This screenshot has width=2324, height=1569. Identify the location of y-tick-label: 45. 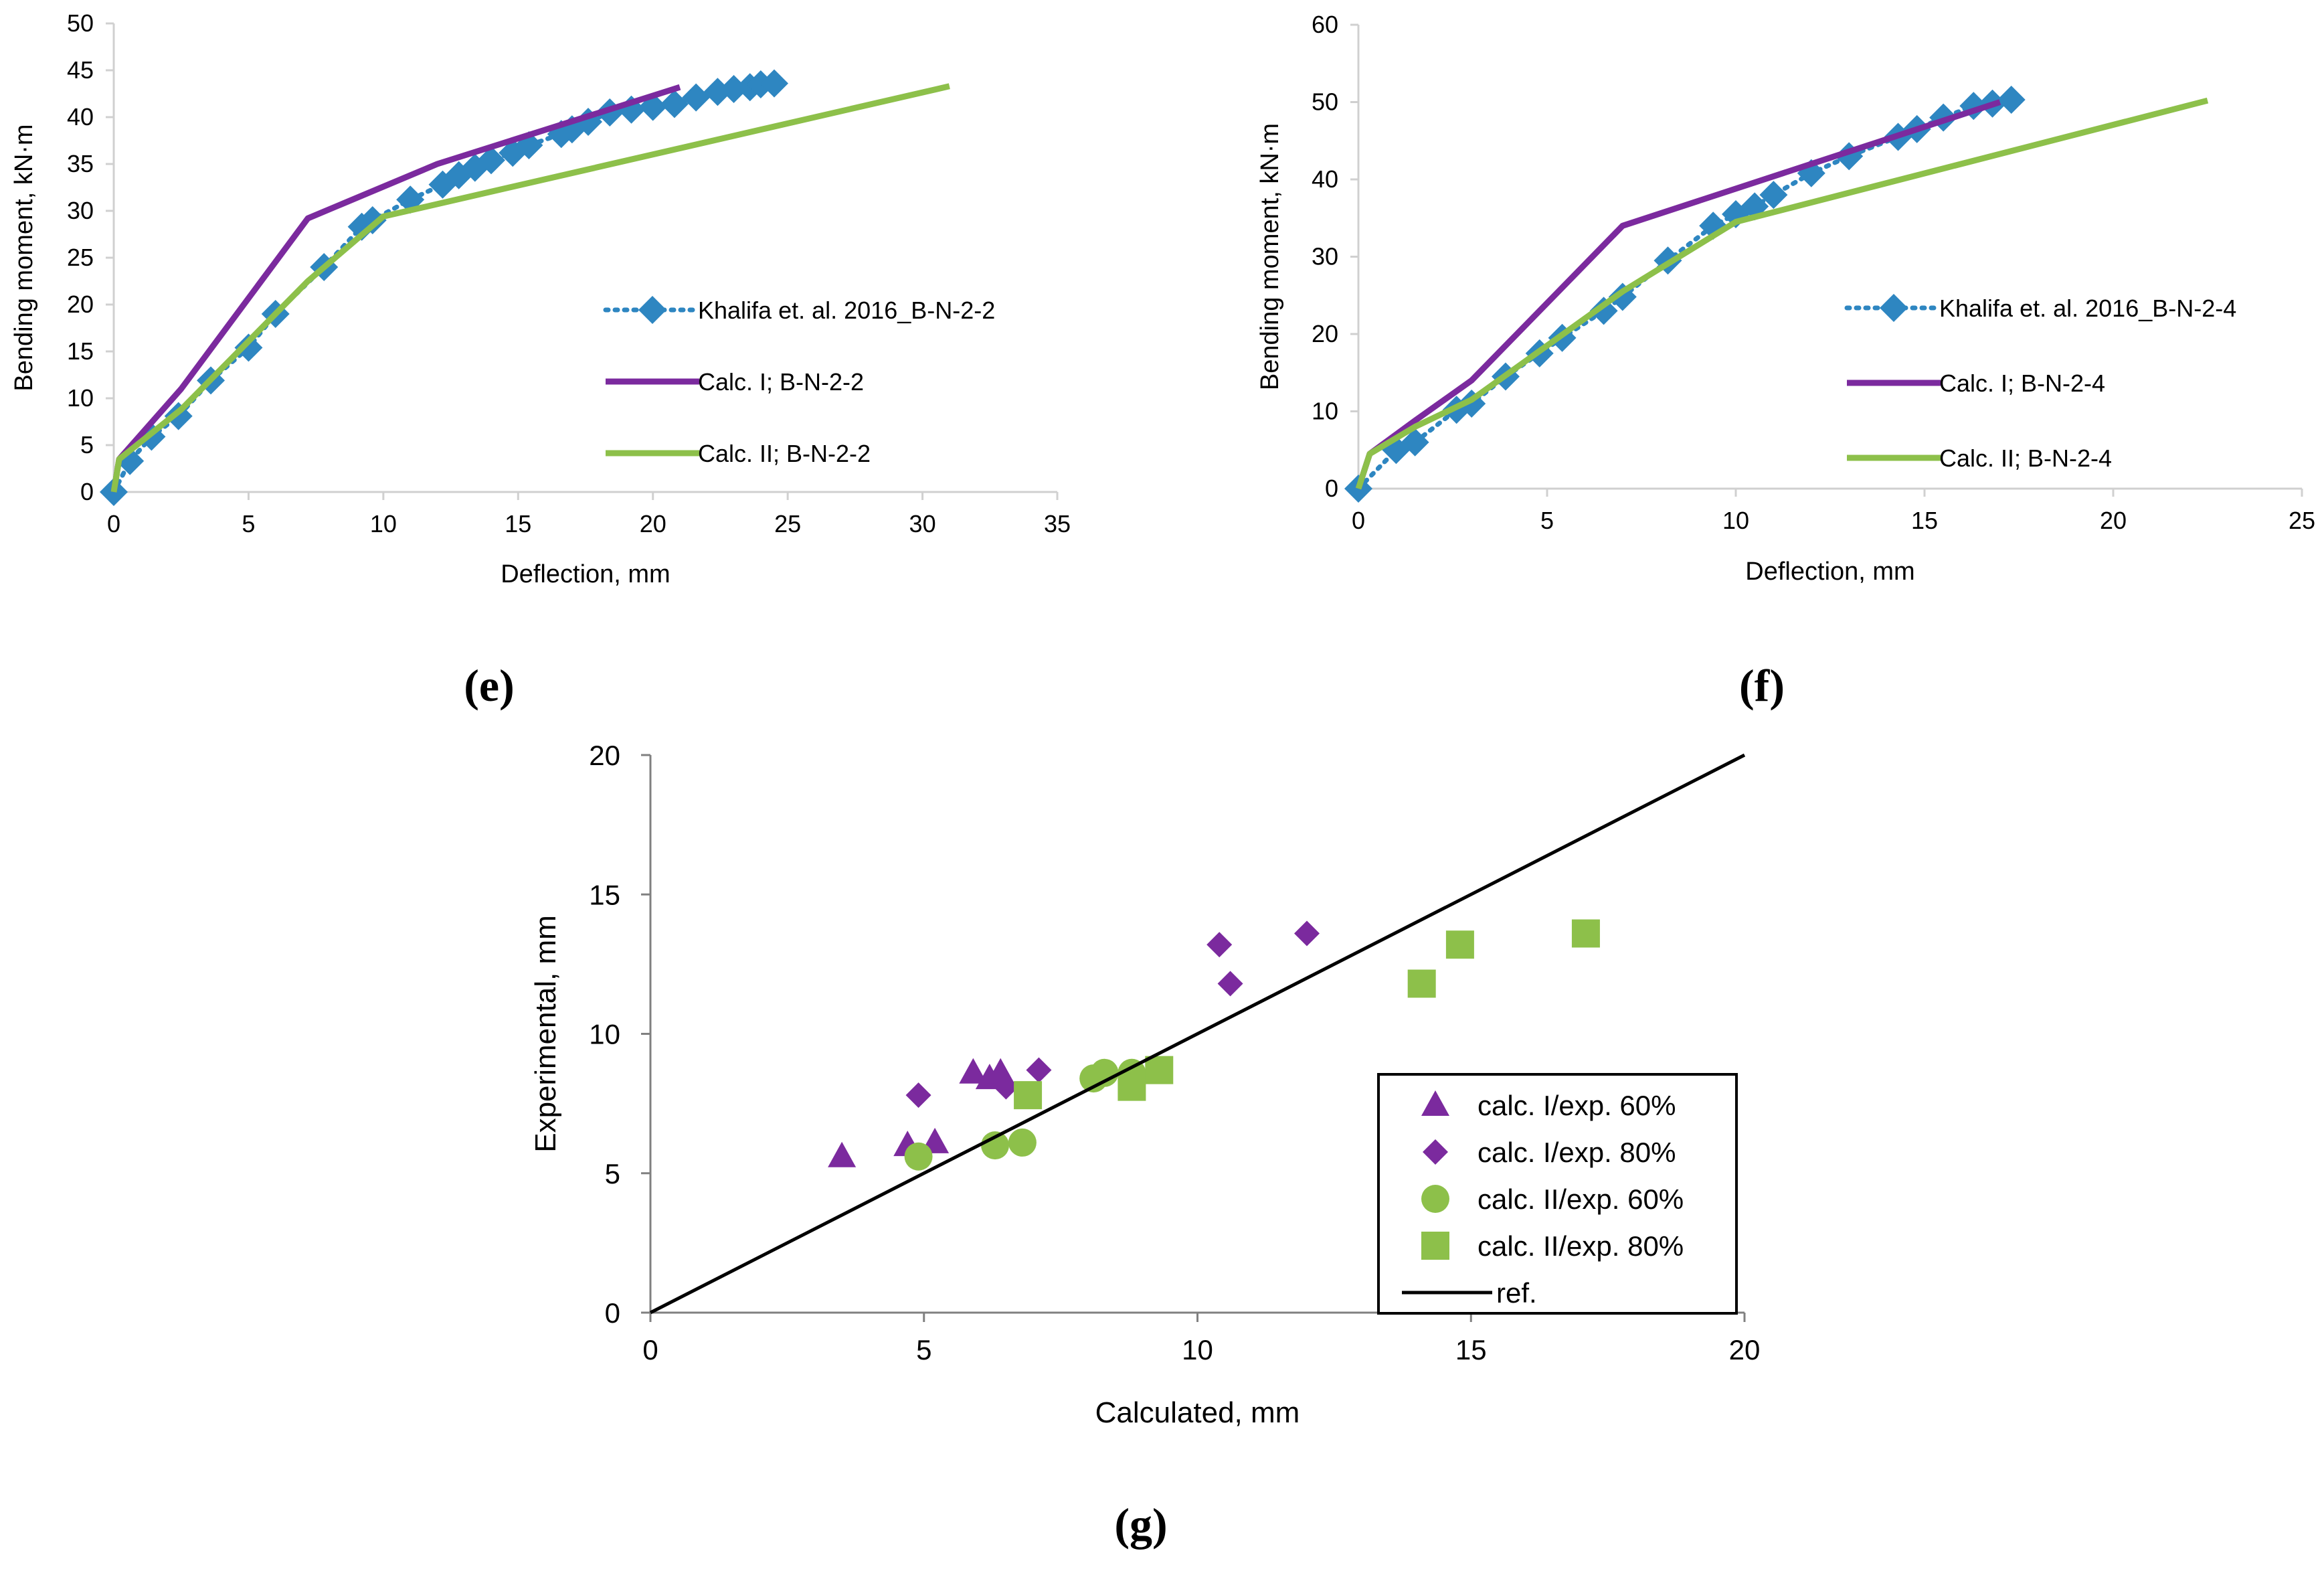
(80, 70).